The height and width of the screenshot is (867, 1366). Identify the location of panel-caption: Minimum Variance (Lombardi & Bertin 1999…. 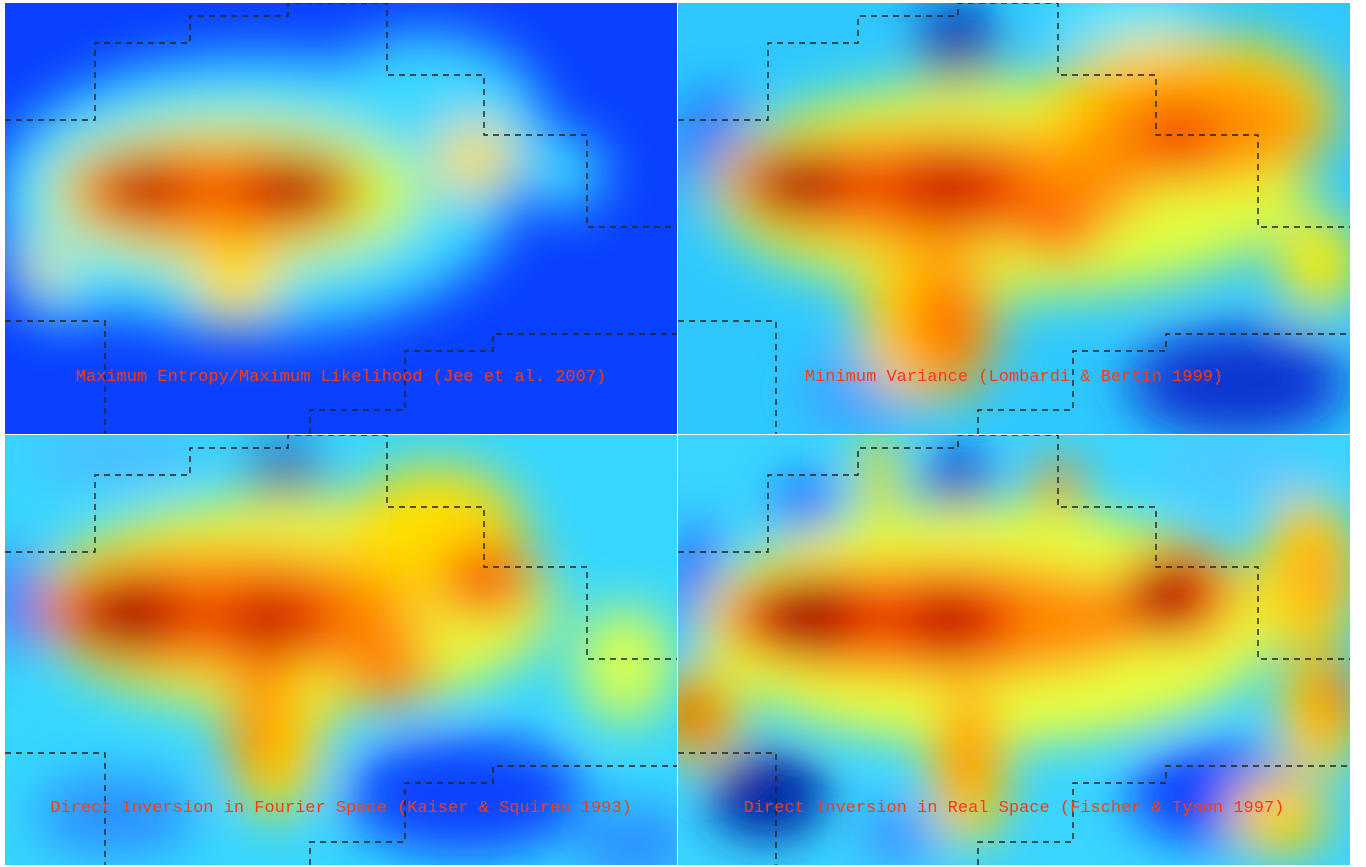
(1014, 377).